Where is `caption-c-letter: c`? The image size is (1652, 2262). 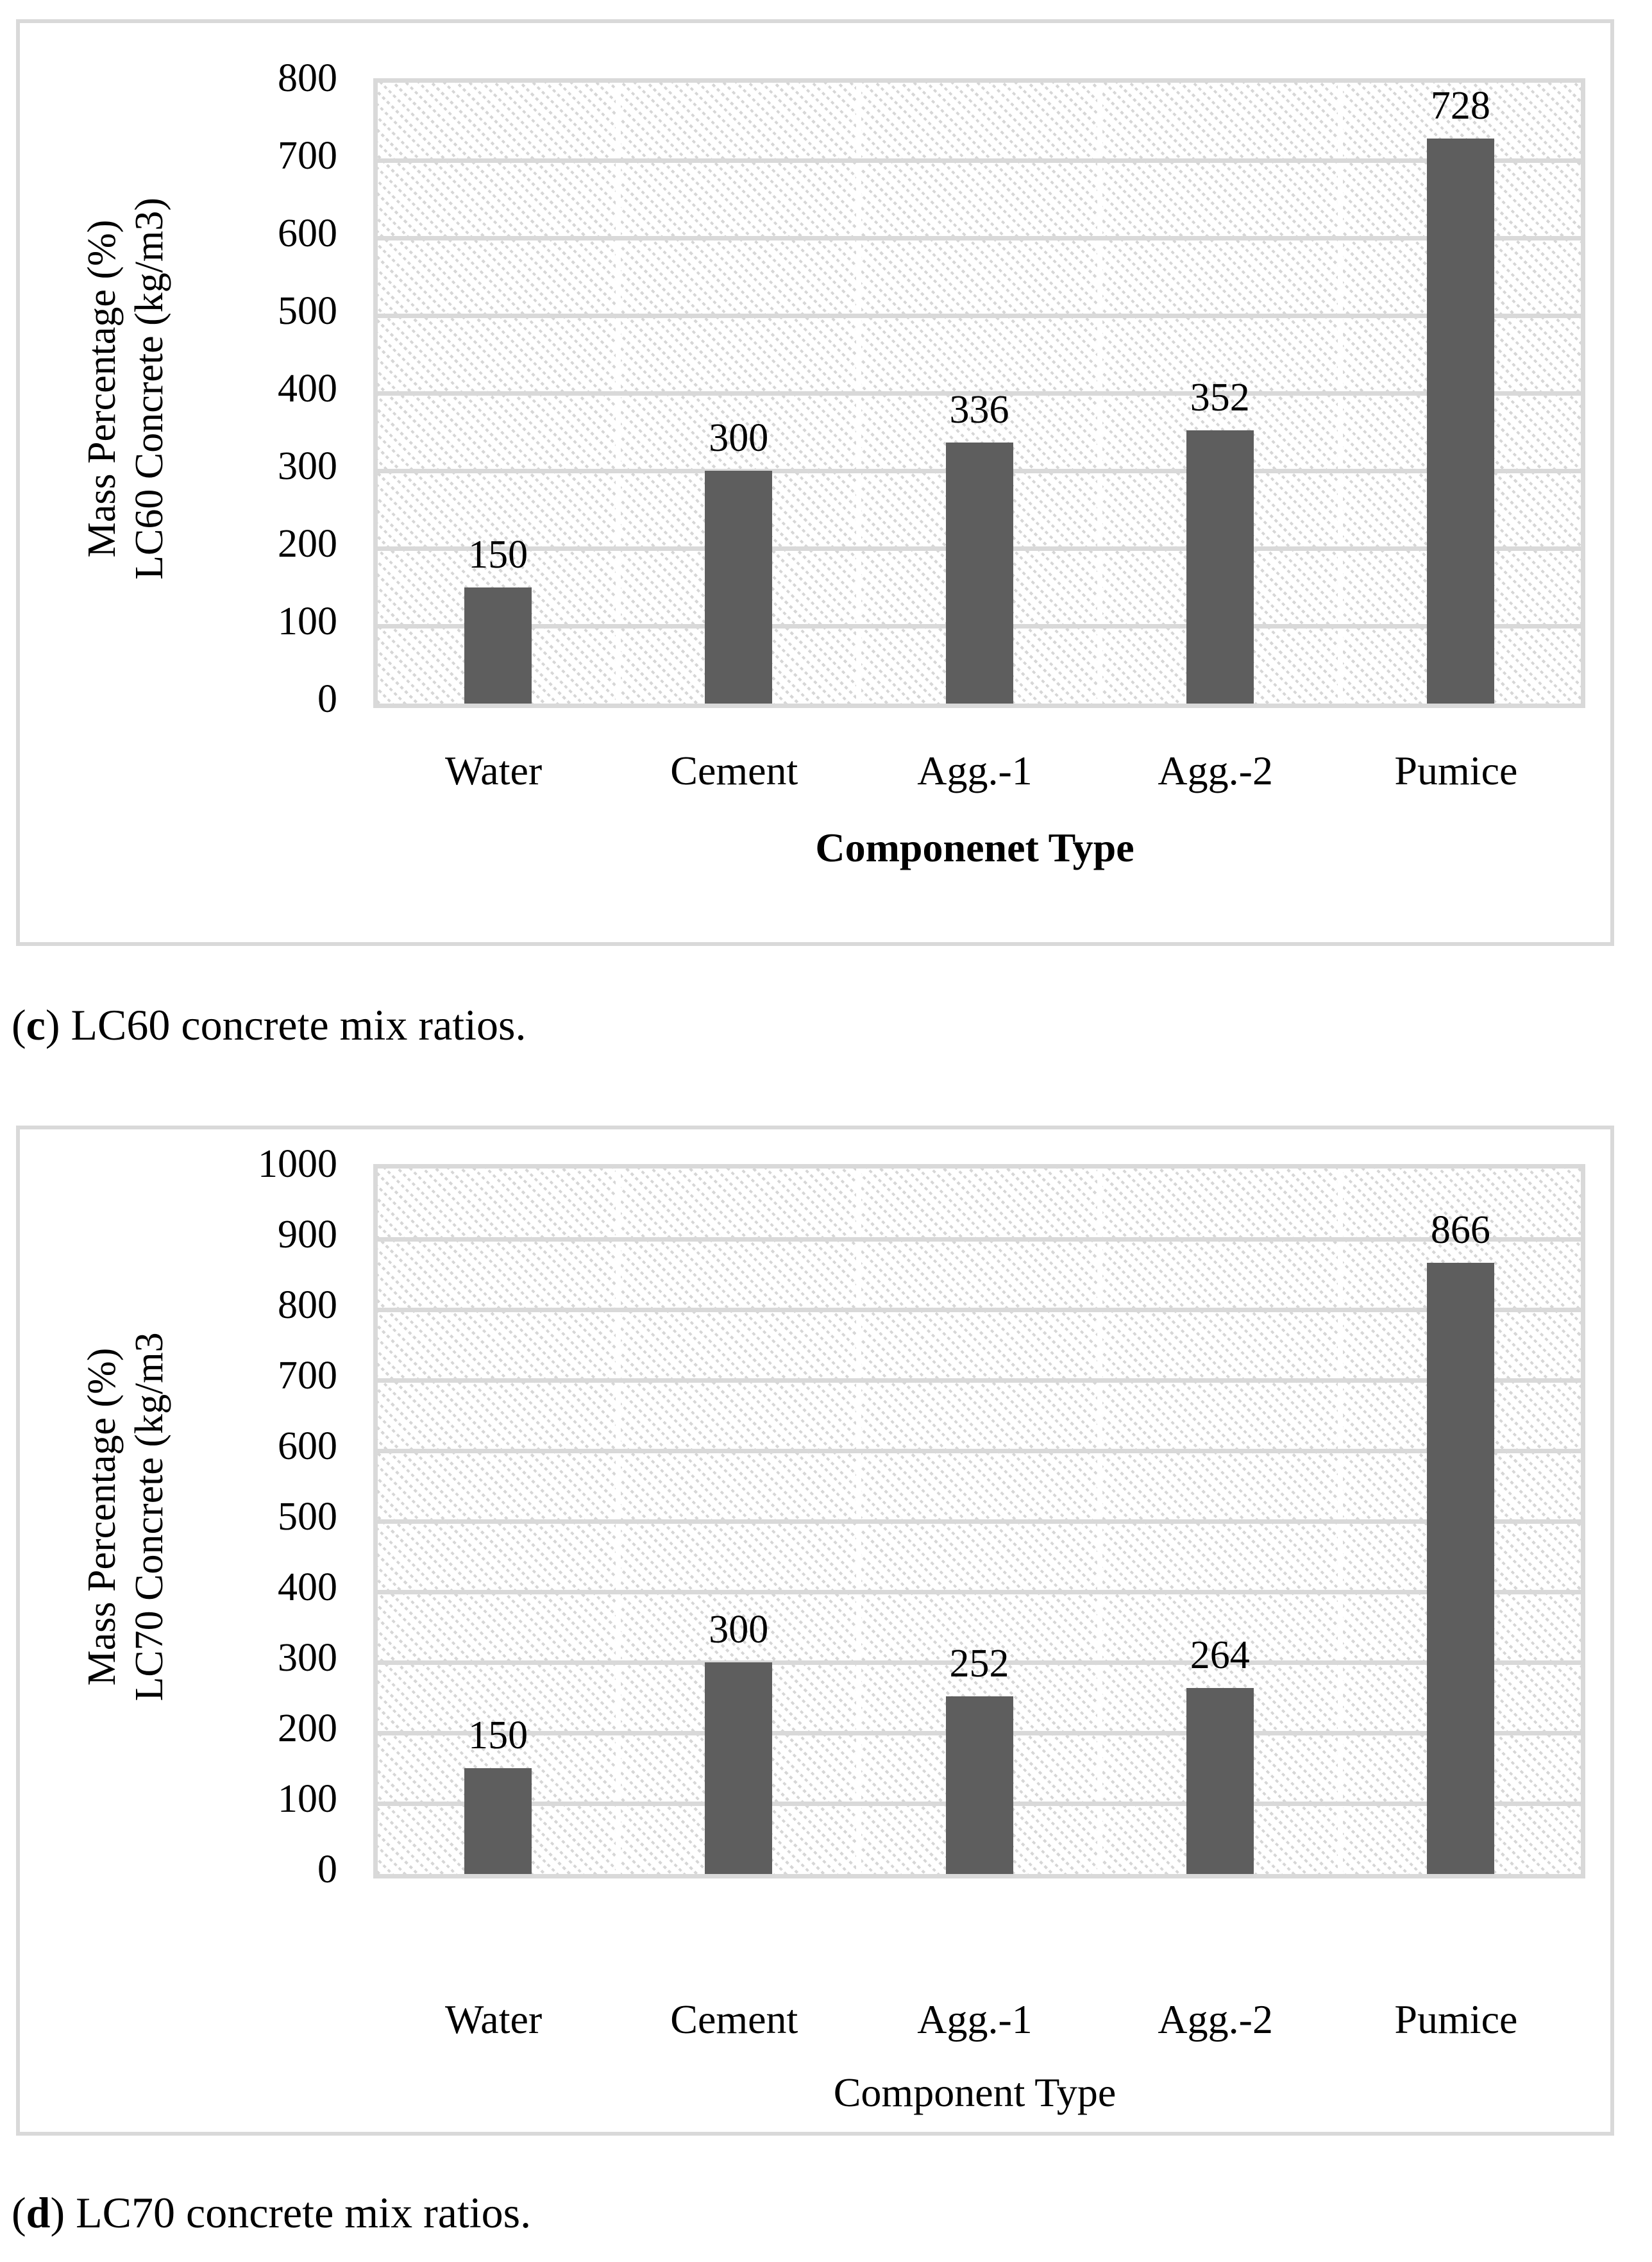
caption-c-letter: c is located at coordinates (36, 1024).